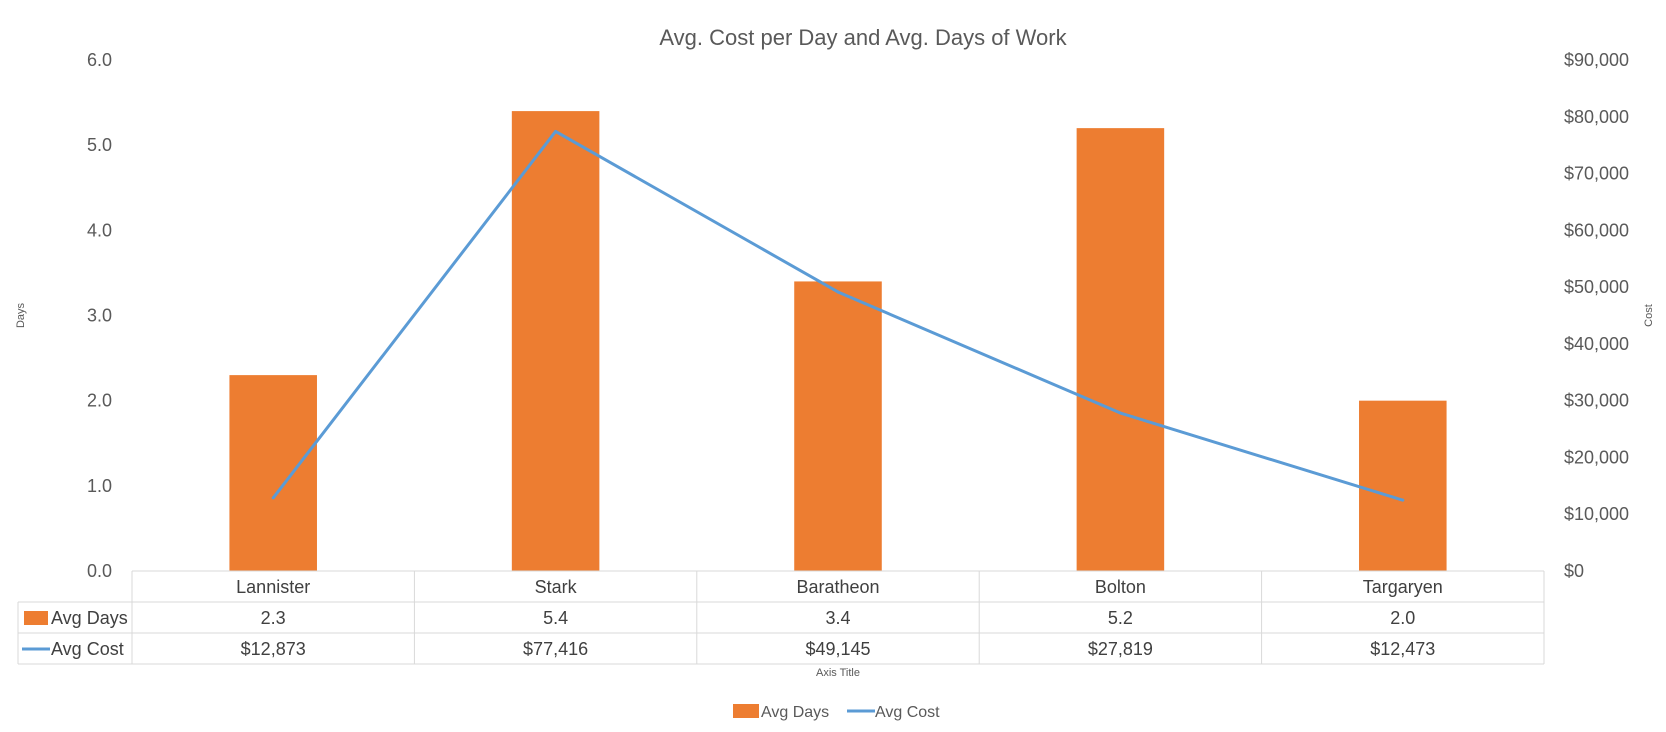 The image size is (1666, 732). What do you see at coordinates (1596, 174) in the screenshot?
I see `y-right-tick-label: $70,000` at bounding box center [1596, 174].